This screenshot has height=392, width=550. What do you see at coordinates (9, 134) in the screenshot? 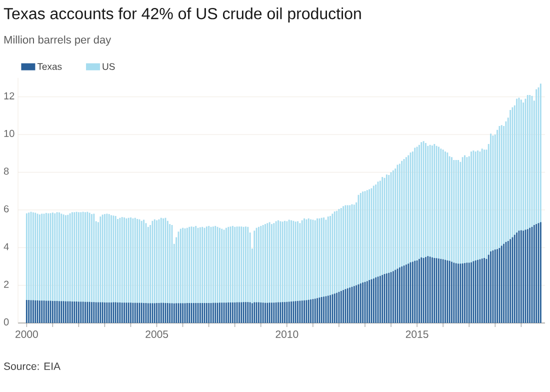
I see `y-tick-label: 10` at bounding box center [9, 134].